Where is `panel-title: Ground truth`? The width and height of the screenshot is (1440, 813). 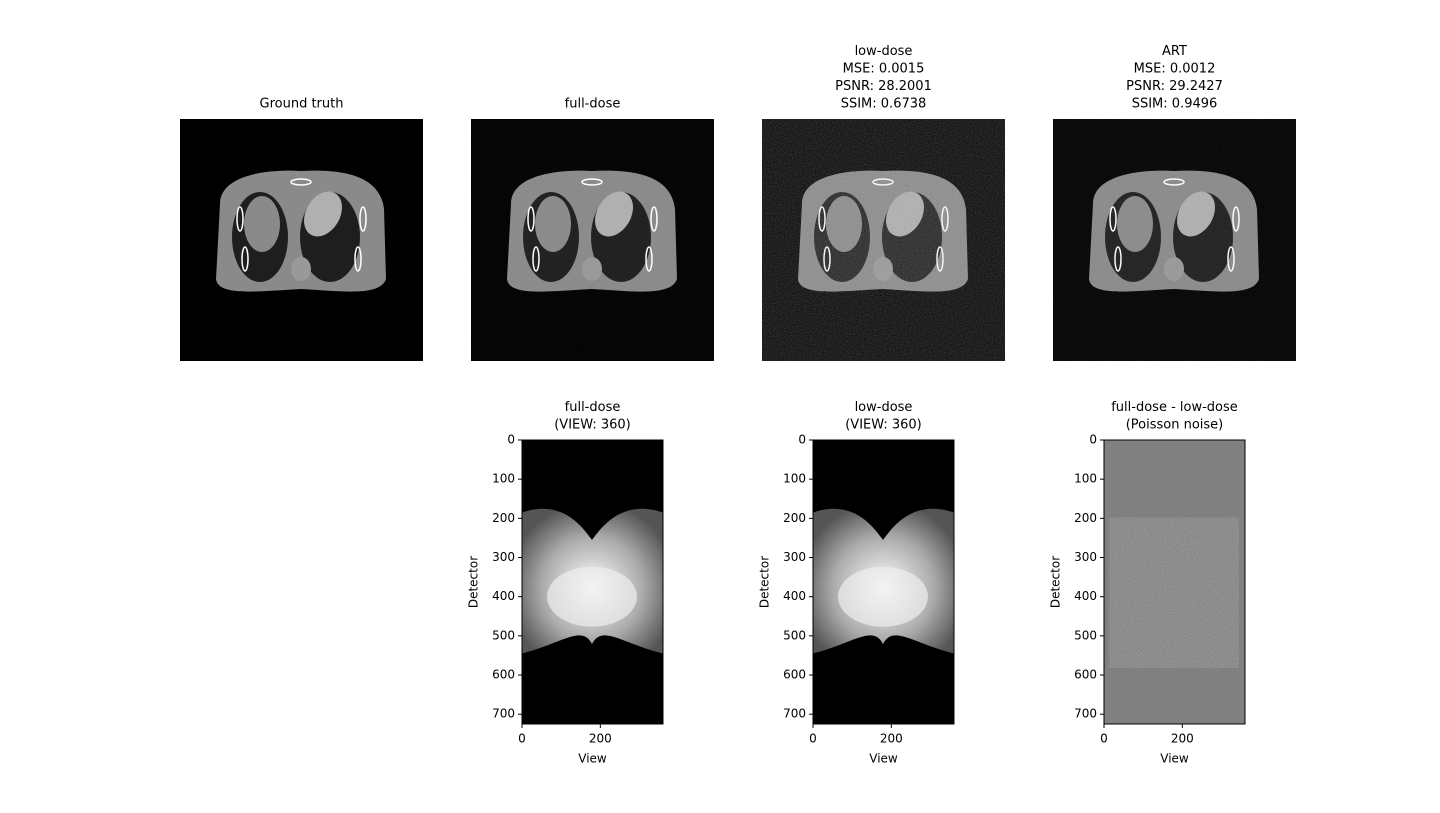
panel-title: Ground truth is located at coordinates (302, 104).